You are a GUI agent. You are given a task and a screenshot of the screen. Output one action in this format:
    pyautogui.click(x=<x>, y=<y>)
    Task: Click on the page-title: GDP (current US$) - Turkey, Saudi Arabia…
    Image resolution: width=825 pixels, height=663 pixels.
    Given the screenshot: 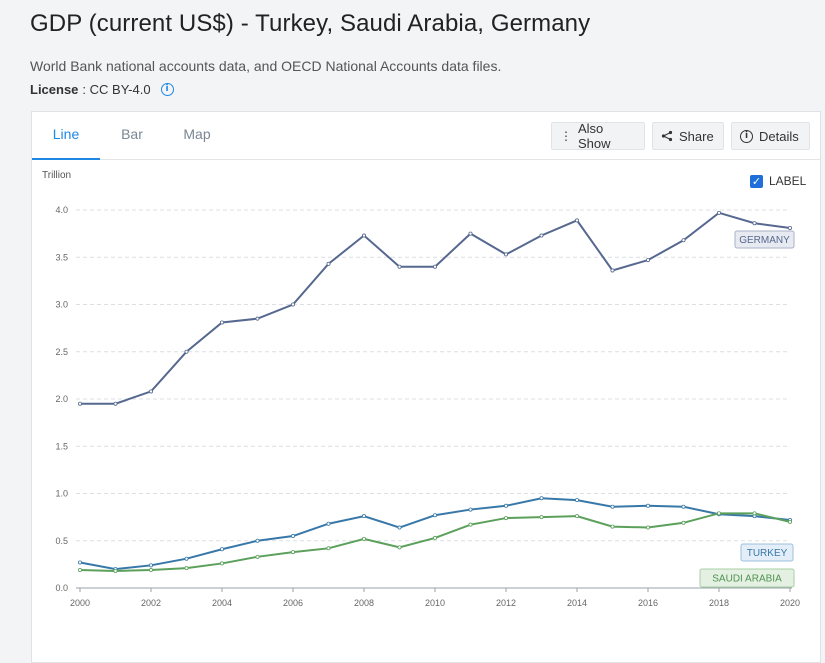 What is the action you would take?
    pyautogui.click(x=310, y=23)
    